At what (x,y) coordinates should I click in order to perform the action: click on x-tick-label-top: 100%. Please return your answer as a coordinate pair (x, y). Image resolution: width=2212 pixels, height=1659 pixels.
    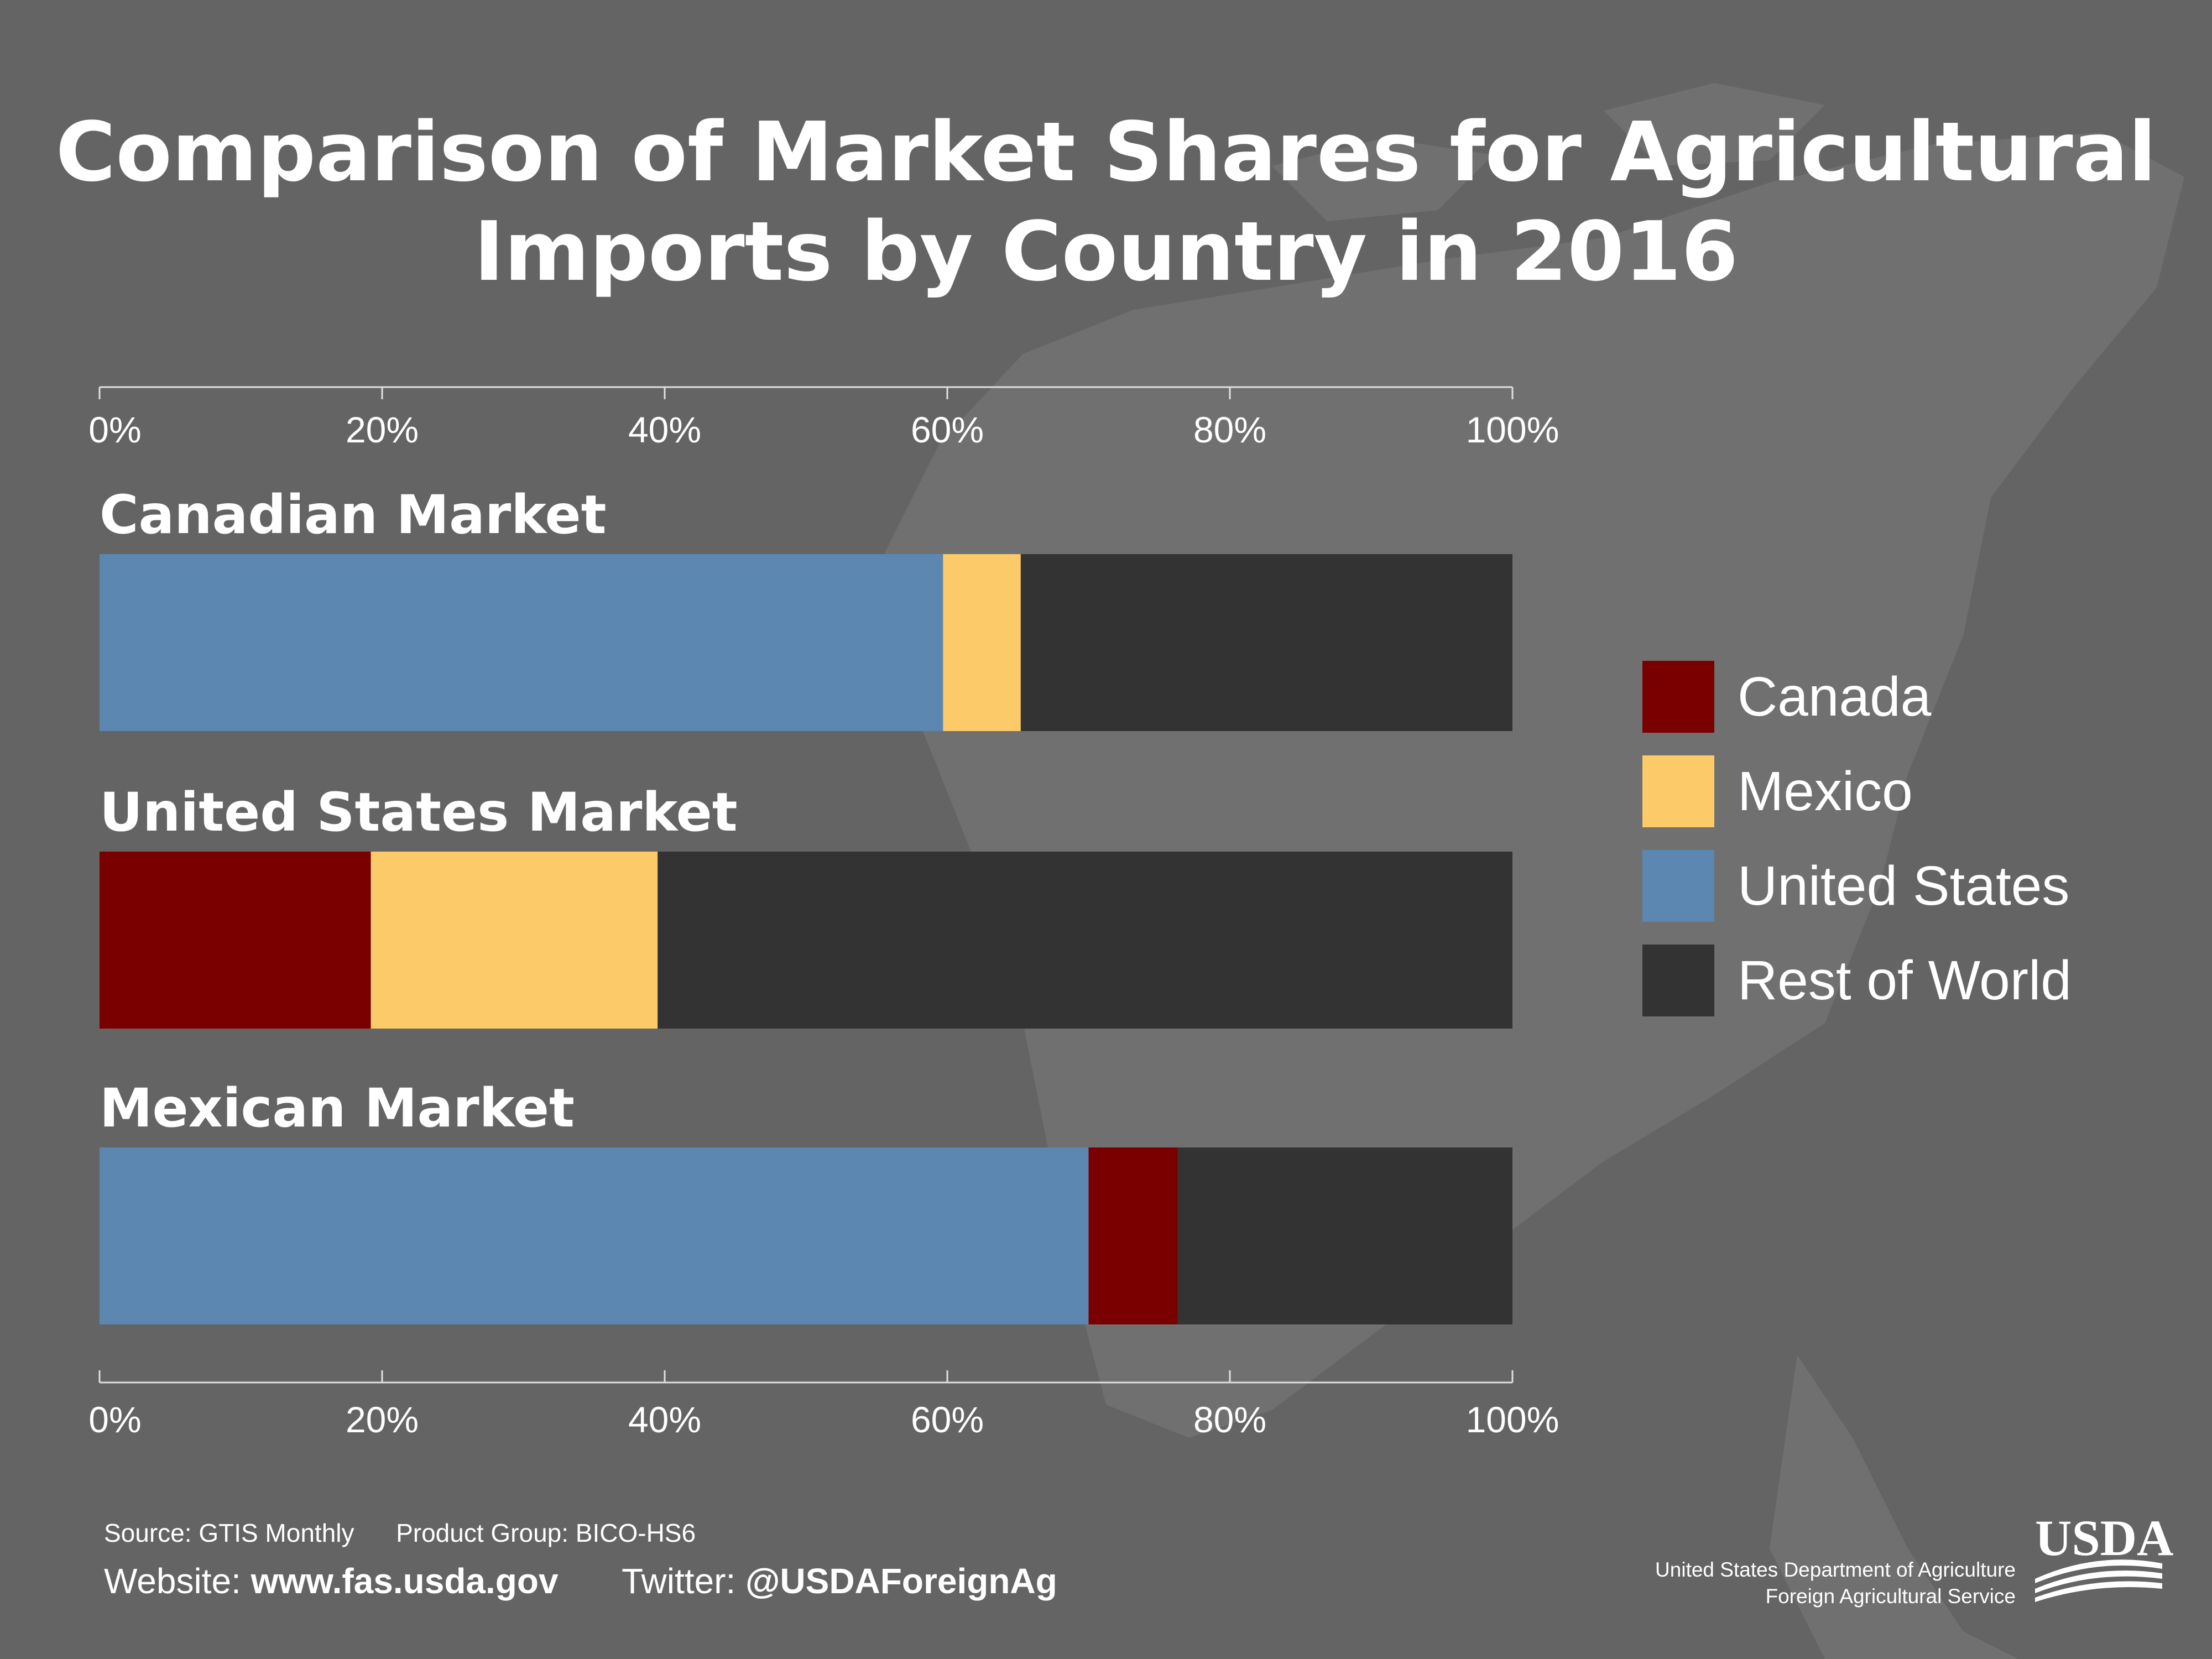
    Looking at the image, I should click on (1513, 430).